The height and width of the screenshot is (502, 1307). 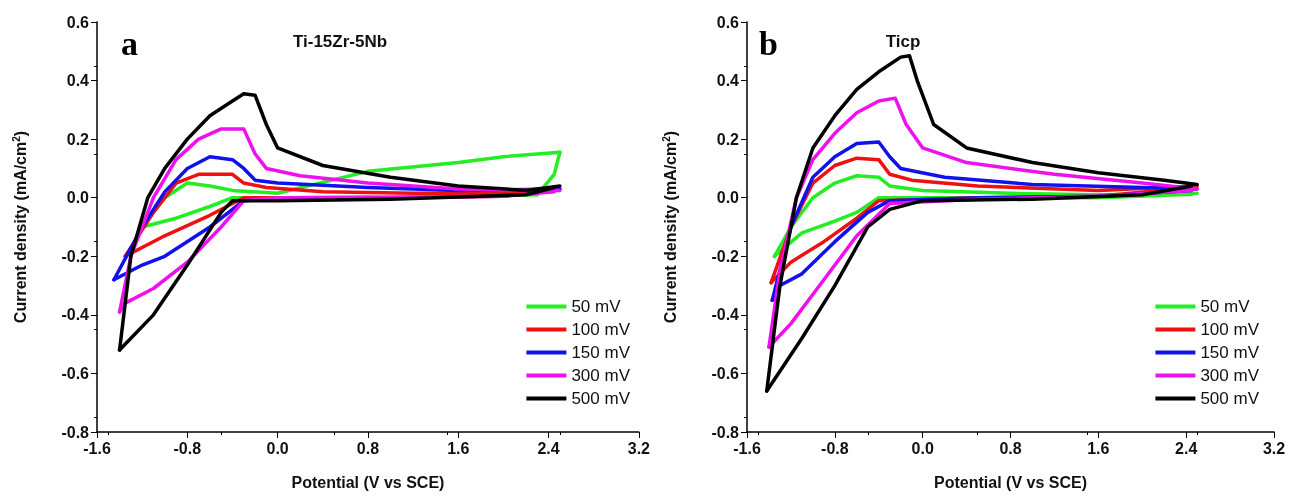 What do you see at coordinates (768, 43) in the screenshot?
I see `annotation: b` at bounding box center [768, 43].